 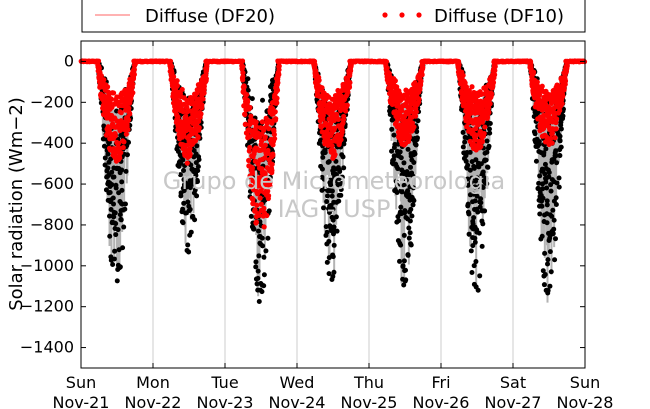 What do you see at coordinates (333, 16) in the screenshot?
I see `legend-box` at bounding box center [333, 16].